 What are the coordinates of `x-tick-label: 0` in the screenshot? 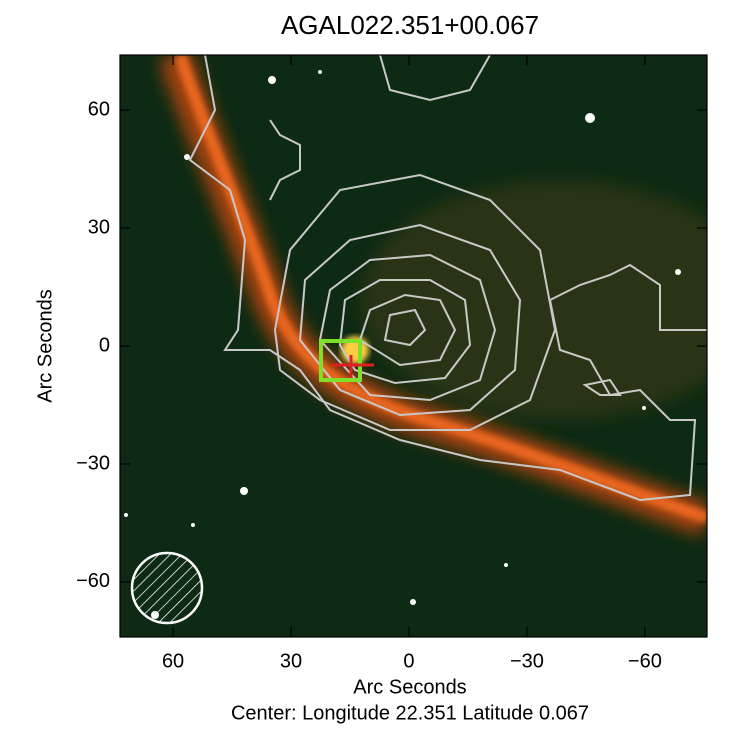 It's located at (408, 661).